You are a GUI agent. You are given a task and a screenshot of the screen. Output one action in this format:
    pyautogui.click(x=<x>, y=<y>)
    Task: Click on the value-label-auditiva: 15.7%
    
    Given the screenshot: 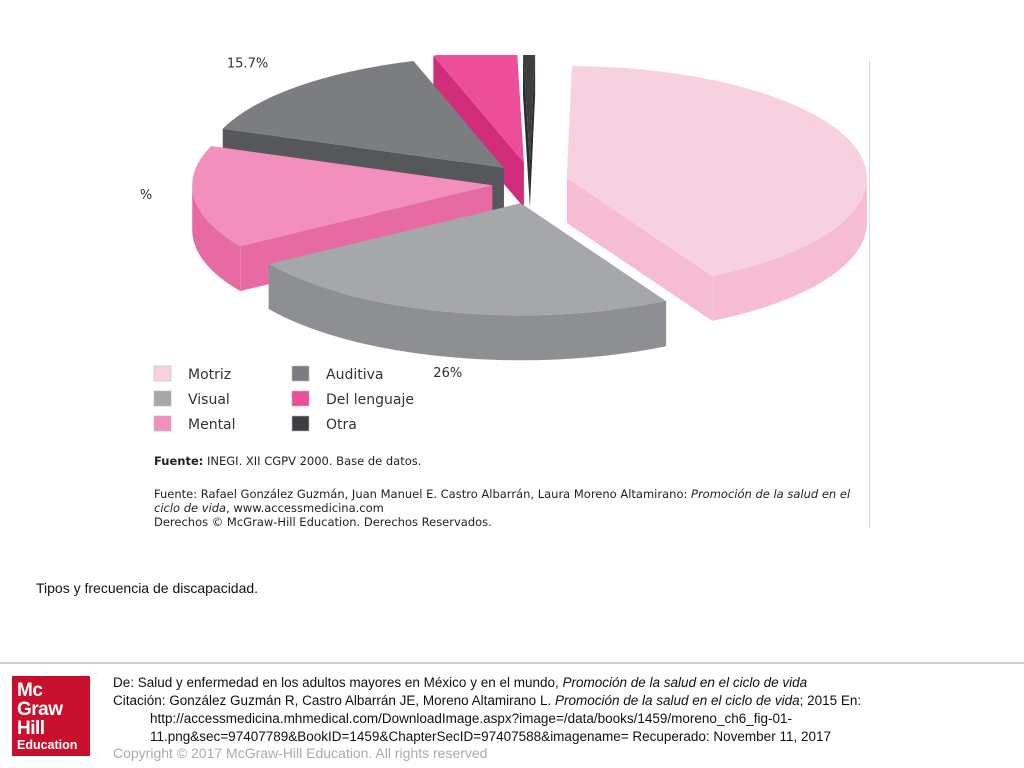 What is the action you would take?
    pyautogui.click(x=247, y=63)
    